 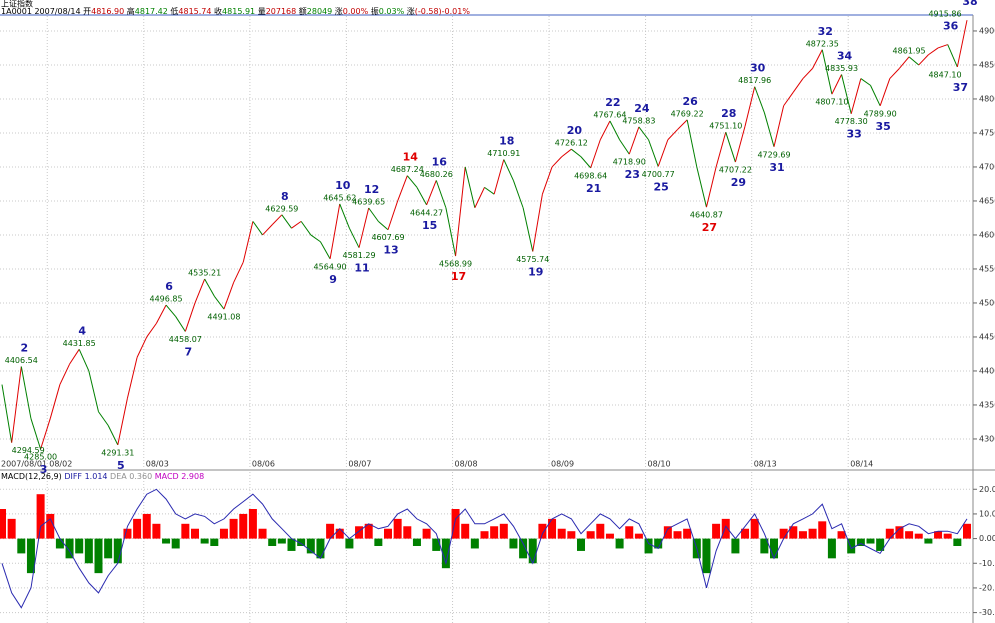 What do you see at coordinates (765, 464) in the screenshot?
I see `x-tick-label: 08/13` at bounding box center [765, 464].